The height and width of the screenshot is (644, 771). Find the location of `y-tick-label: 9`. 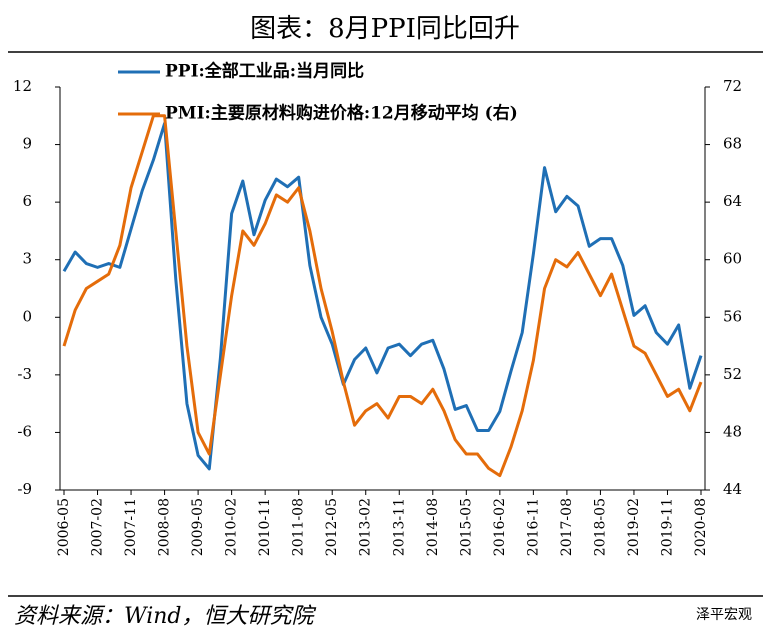

y-tick-label: 9 is located at coordinates (27, 144).